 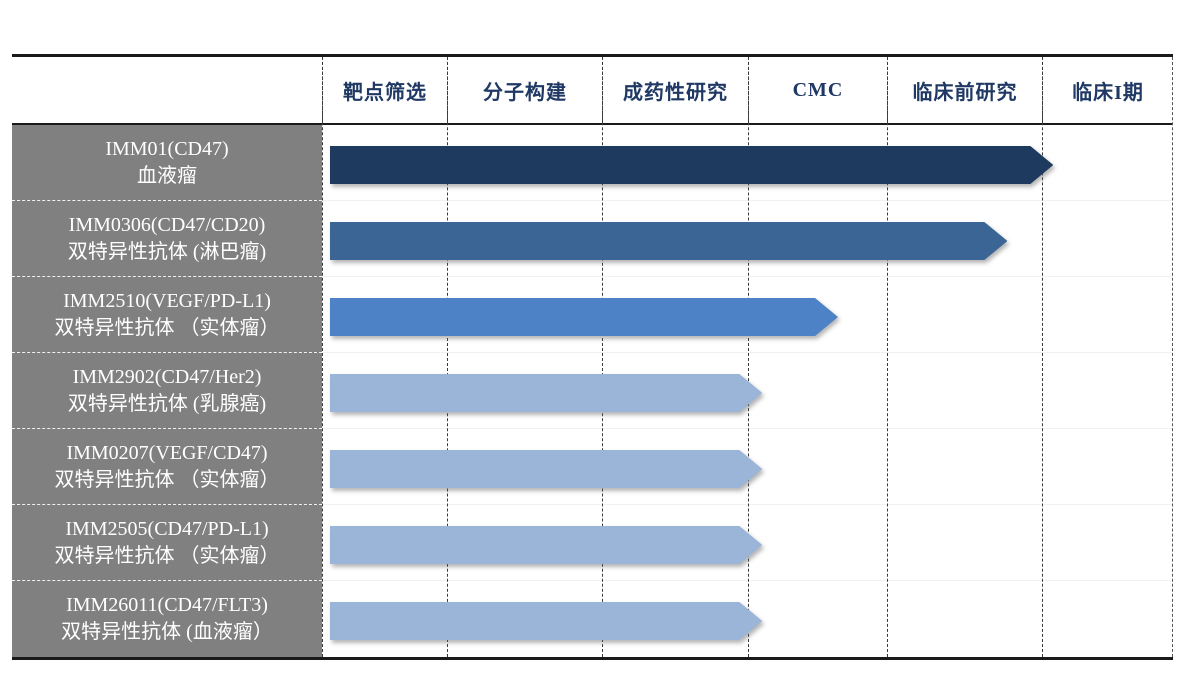 I want to click on program-indication: 双特异性抗体 (血液瘤）, so click(x=167, y=632).